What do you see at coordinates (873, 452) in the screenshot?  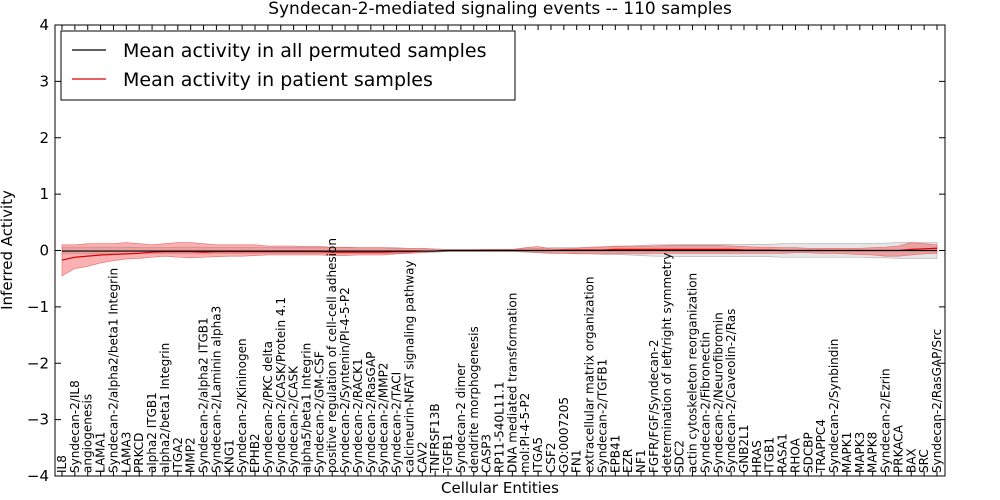 I see `x-tick-label: MAPK8` at bounding box center [873, 452].